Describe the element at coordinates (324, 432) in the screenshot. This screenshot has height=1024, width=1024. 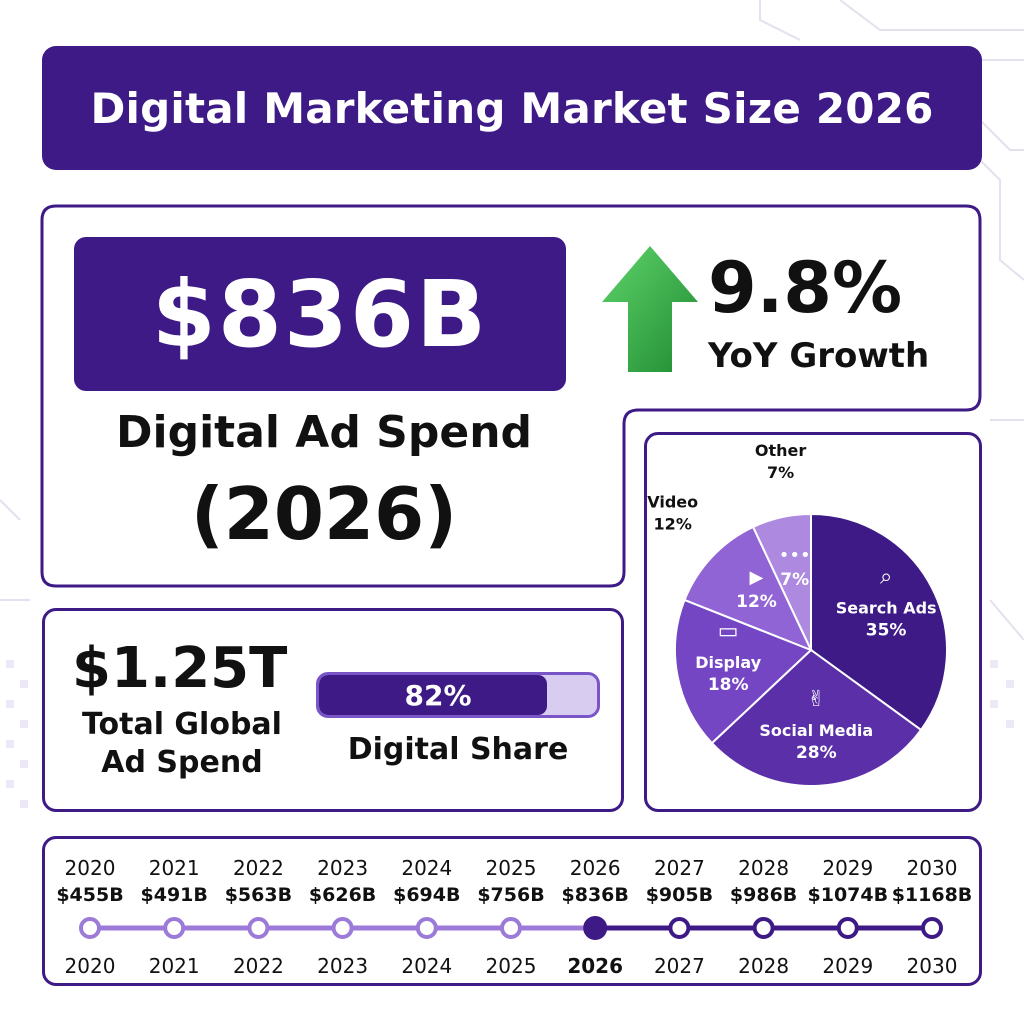
I see `headline-label: Digital Ad Spend` at that location.